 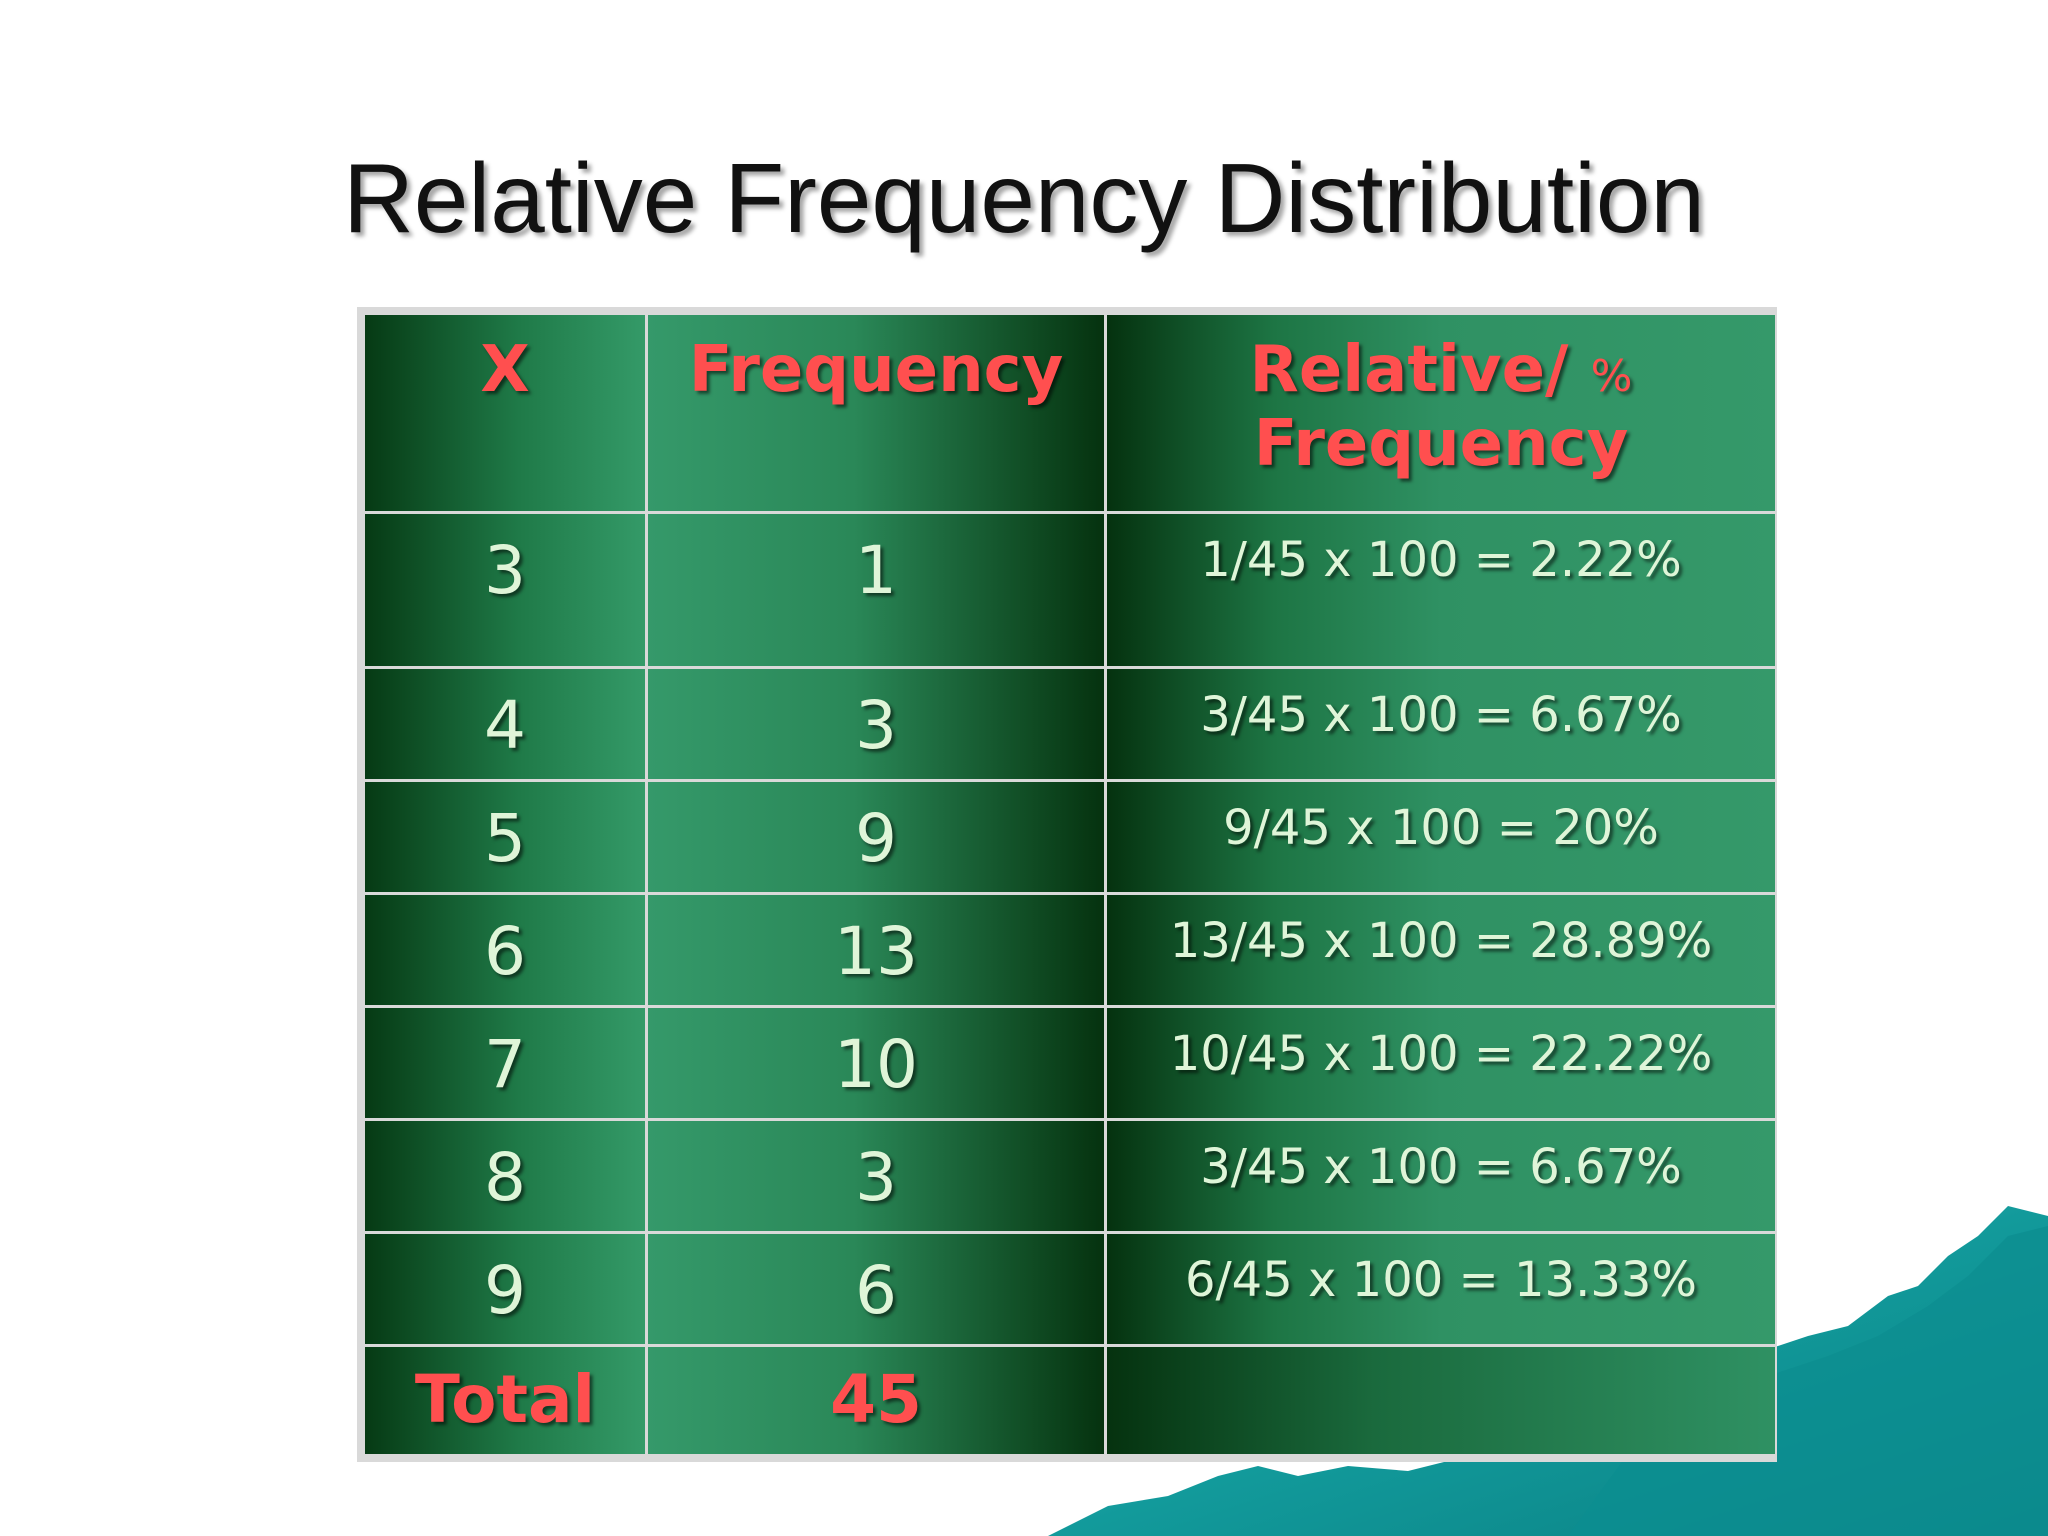 What do you see at coordinates (1441, 837) in the screenshot?
I see `cell-relative: 9/45 x 100 = 20%` at bounding box center [1441, 837].